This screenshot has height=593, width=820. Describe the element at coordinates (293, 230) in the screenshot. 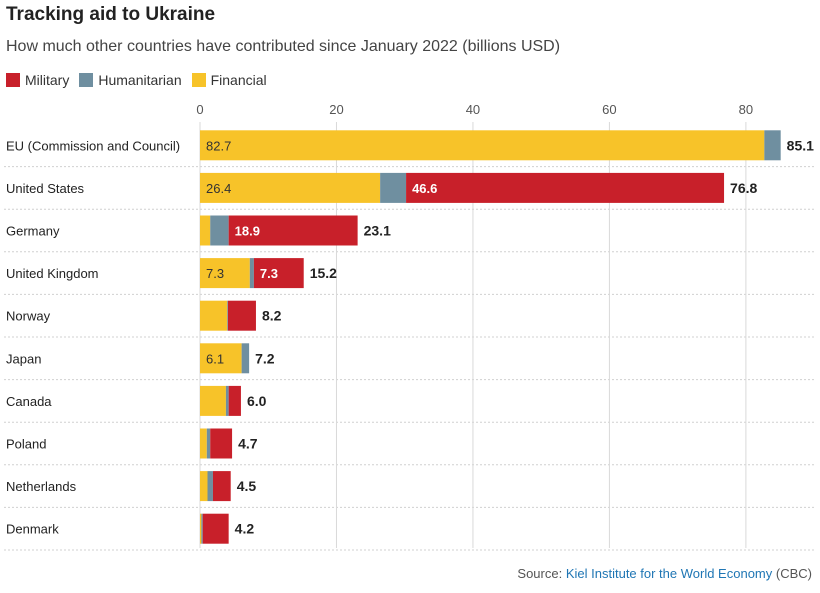

I see `bar-germany-military` at that location.